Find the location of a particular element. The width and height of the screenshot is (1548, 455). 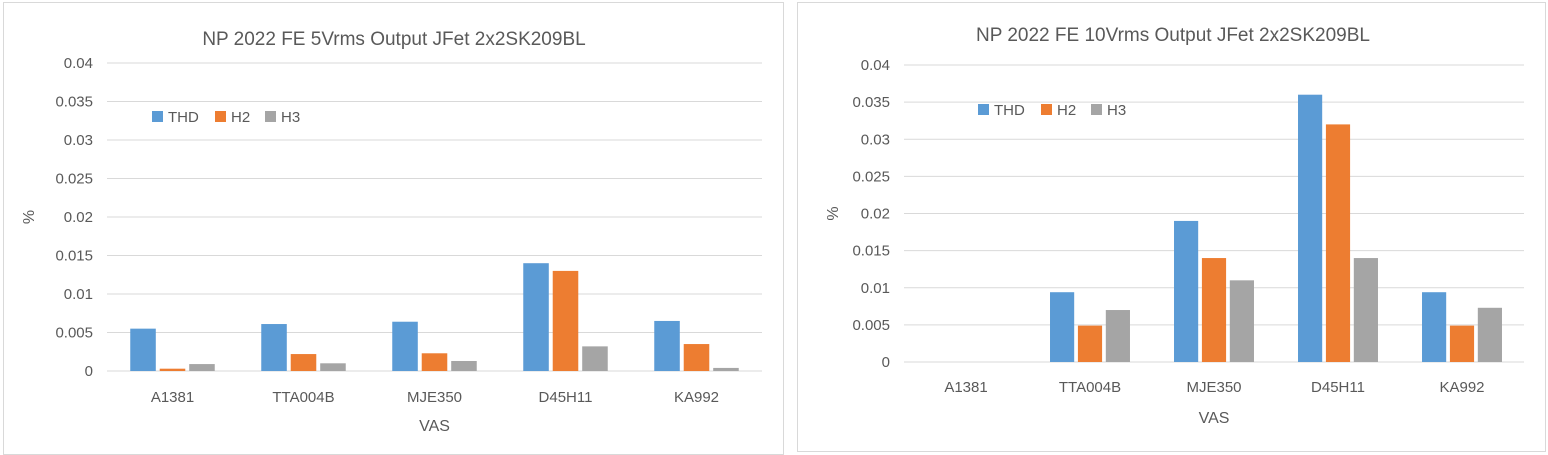

bar-h3-a1381 is located at coordinates (202, 367).